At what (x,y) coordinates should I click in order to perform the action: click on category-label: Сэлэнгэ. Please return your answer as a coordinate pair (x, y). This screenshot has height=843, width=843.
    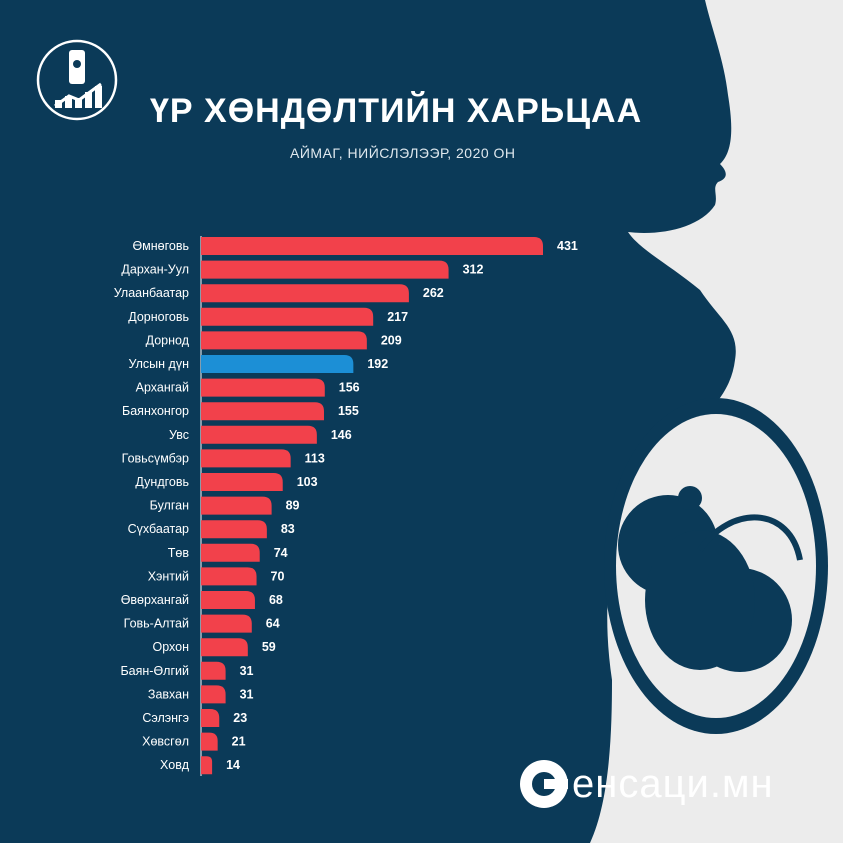
    Looking at the image, I should click on (165, 718).